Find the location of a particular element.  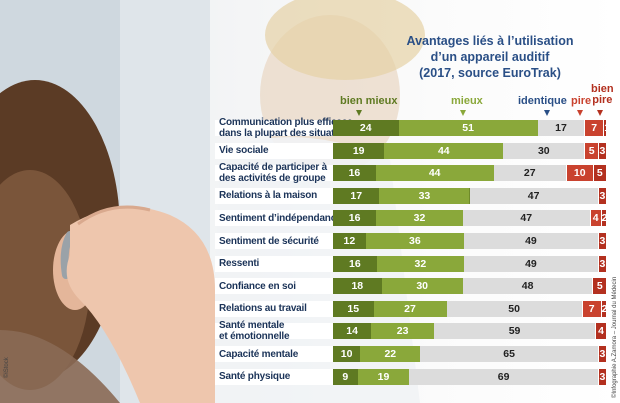

row-label: Sentiment de sécurité is located at coordinates (269, 241).